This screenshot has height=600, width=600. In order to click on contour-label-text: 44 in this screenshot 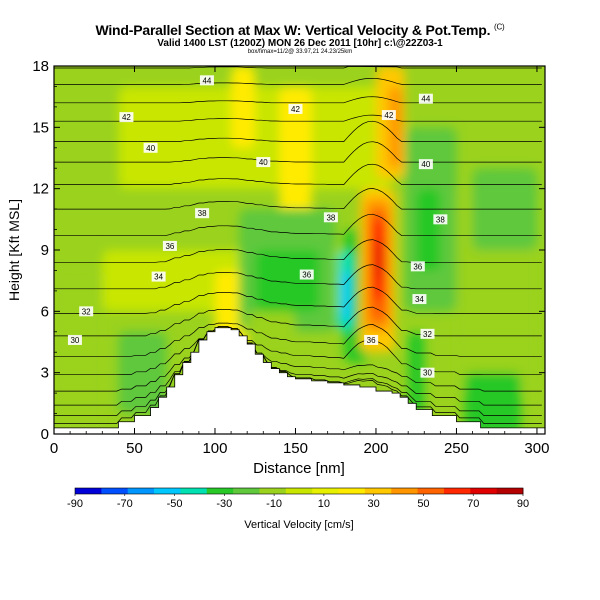, I will do `click(206, 80)`.